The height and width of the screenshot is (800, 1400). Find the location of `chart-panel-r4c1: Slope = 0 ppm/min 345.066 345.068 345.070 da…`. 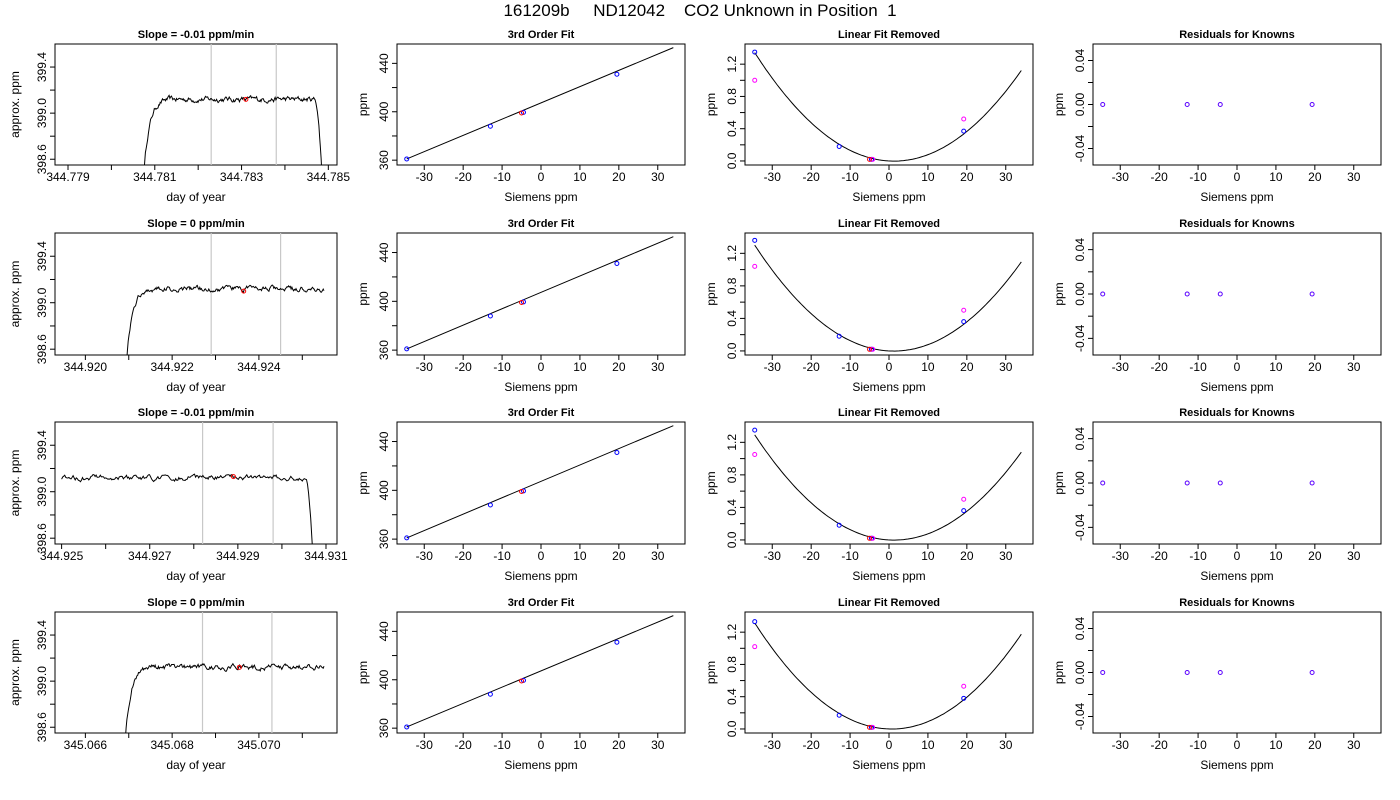

chart-panel-r4c1: Slope = 0 ppm/min 345.066 345.068 345.070 da… is located at coordinates (173, 684).